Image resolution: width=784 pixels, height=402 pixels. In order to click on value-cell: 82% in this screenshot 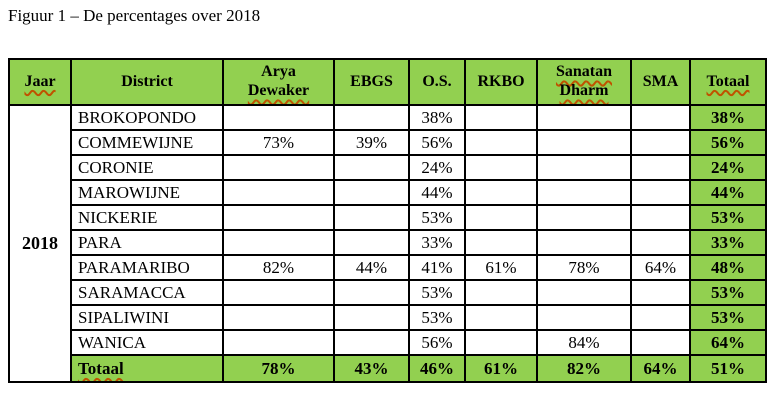, I will do `click(278, 267)`.